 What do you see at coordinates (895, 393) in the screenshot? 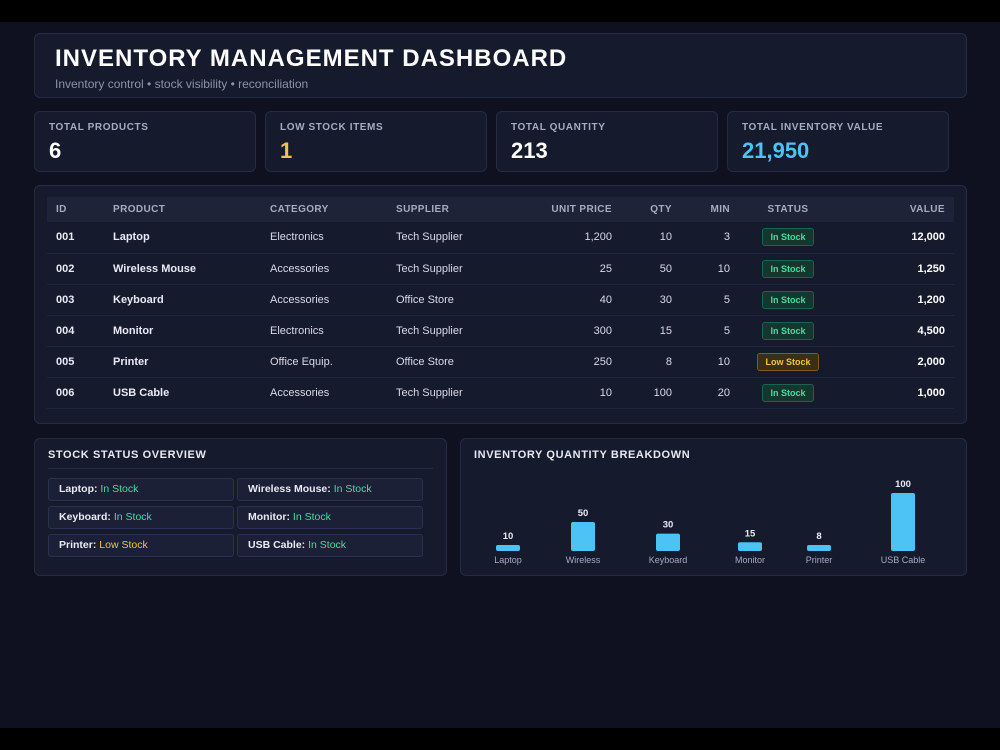
I see `cell-value: 1,000` at bounding box center [895, 393].